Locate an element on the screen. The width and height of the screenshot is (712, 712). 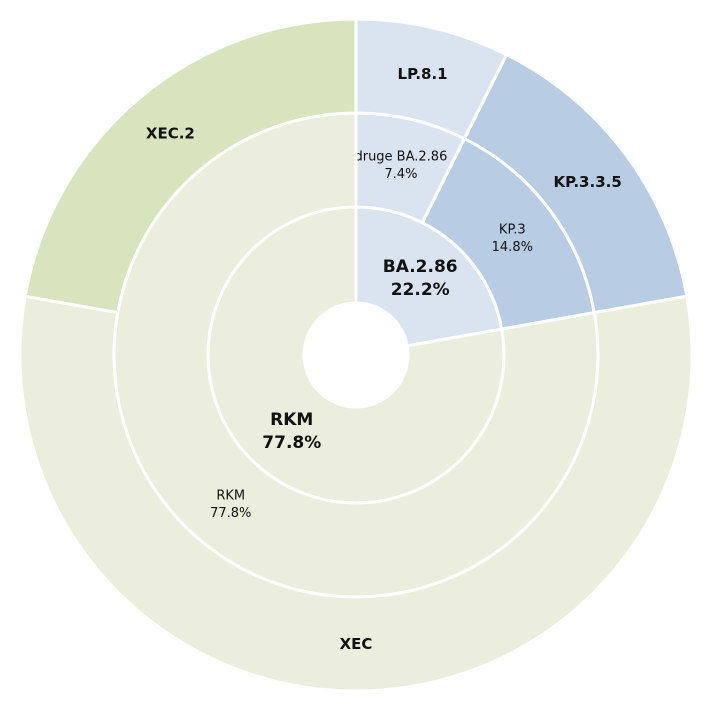
segment-value: 22.2% is located at coordinates (420, 290).